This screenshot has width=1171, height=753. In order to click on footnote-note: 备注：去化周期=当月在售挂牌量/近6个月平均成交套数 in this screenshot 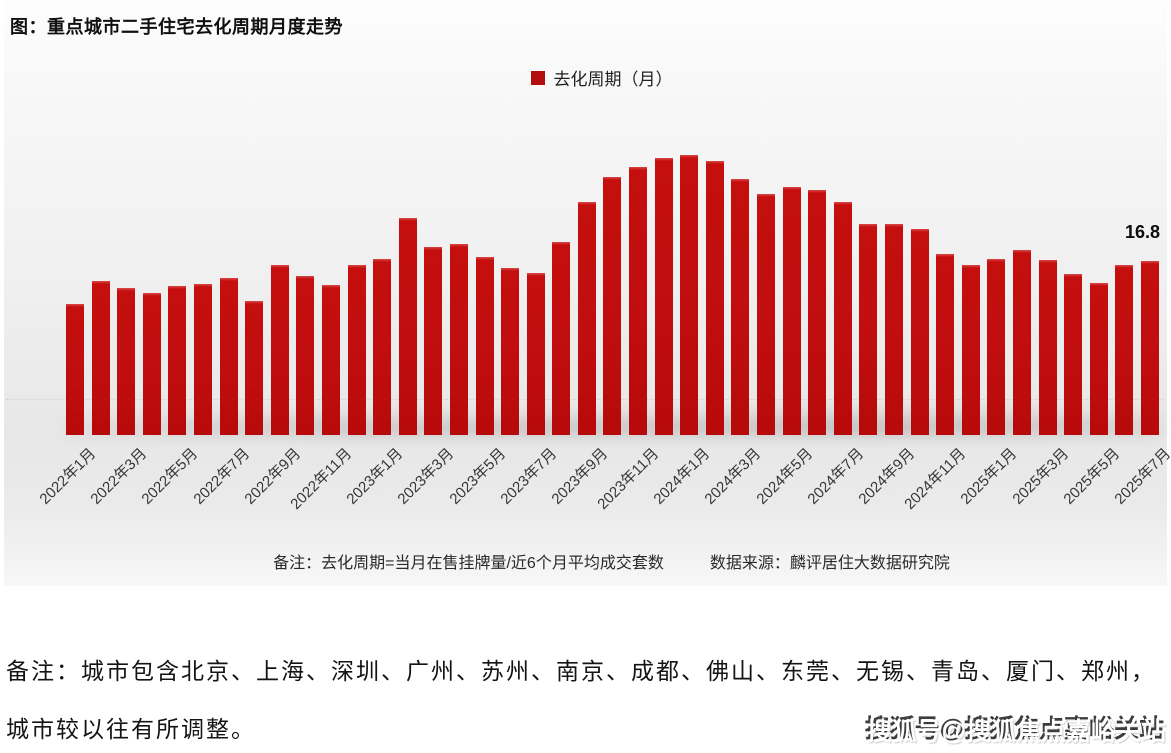, I will do `click(468, 563)`.